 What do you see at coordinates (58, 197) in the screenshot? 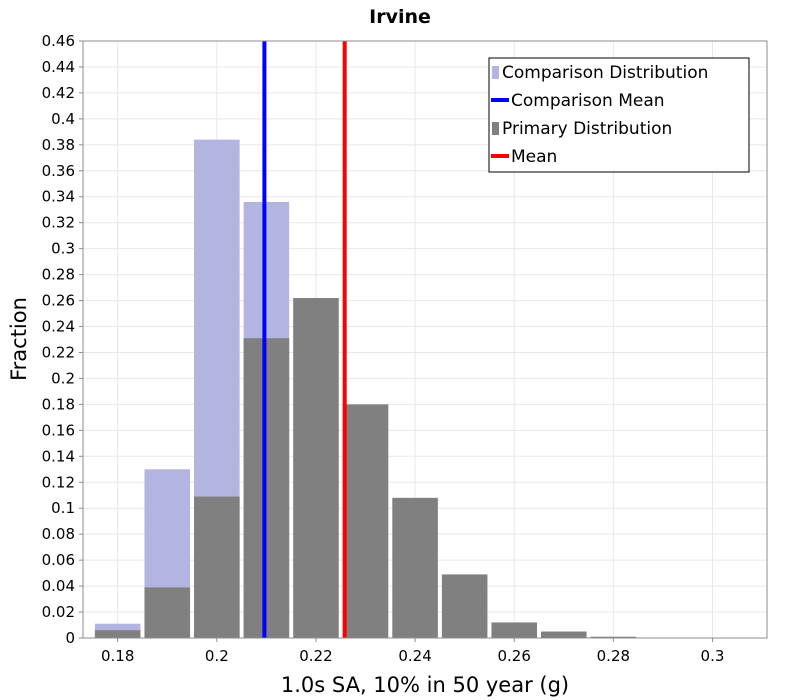
I see `y-tick-label: 0.34` at bounding box center [58, 197].